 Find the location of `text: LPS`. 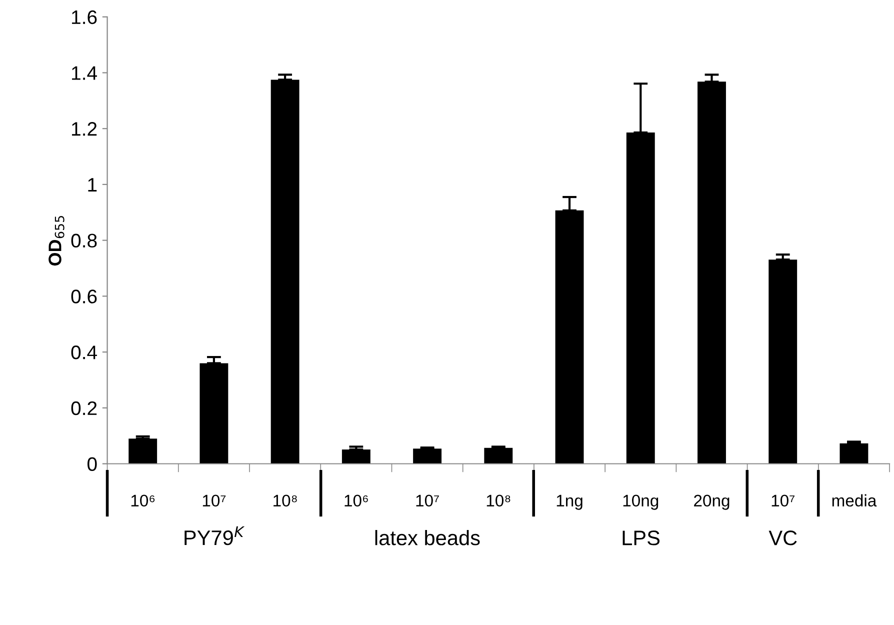

text: LPS is located at coordinates (641, 538).